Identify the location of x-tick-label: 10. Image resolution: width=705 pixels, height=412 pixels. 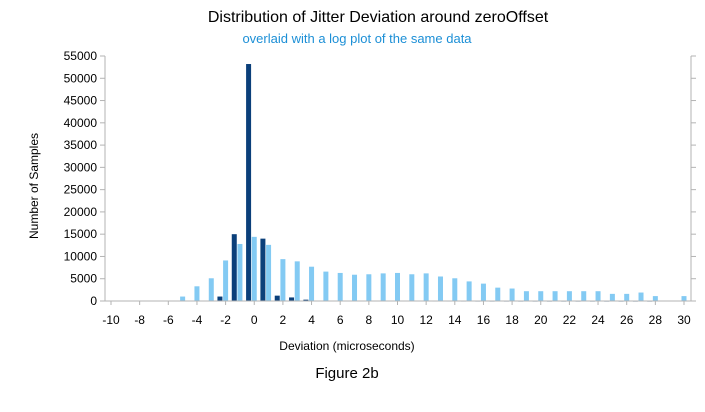
(398, 320).